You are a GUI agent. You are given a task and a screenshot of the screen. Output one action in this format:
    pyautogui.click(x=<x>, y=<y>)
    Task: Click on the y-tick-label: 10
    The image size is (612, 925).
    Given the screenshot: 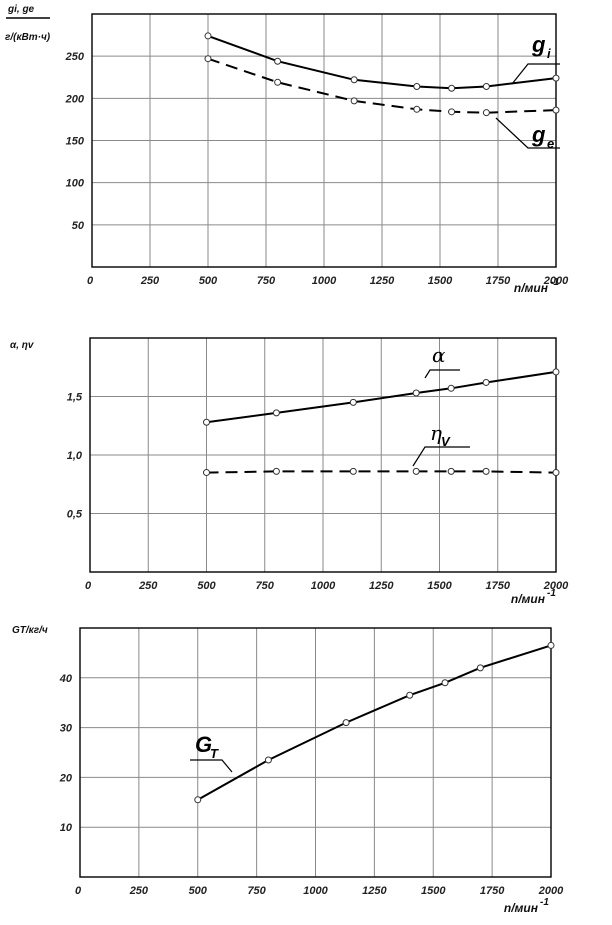 What is the action you would take?
    pyautogui.click(x=66, y=828)
    